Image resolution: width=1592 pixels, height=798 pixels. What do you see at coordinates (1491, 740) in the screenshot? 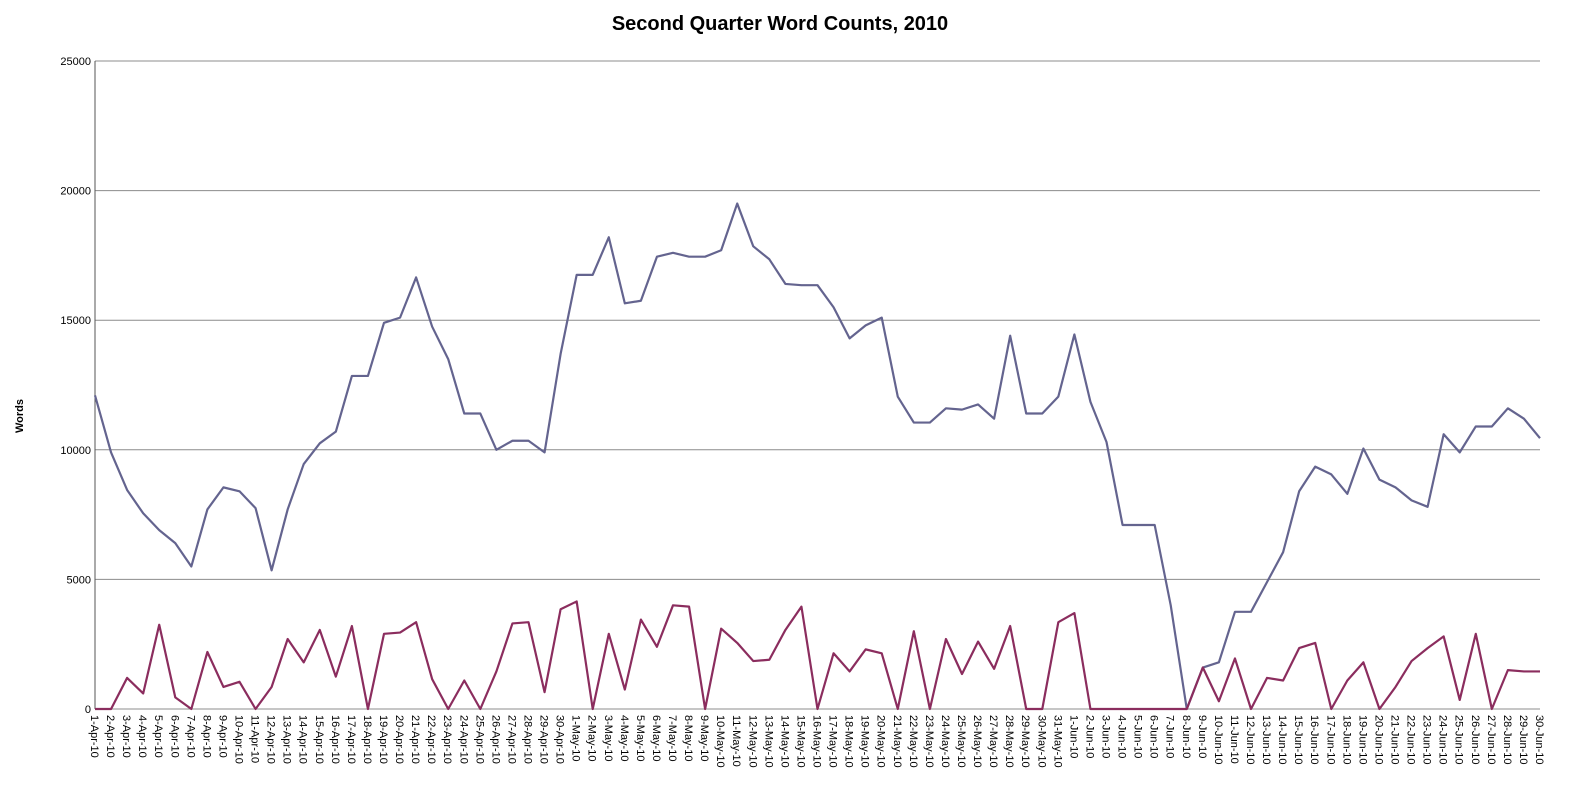
I see `x-tick-label: 27-Jun-10` at bounding box center [1491, 740].